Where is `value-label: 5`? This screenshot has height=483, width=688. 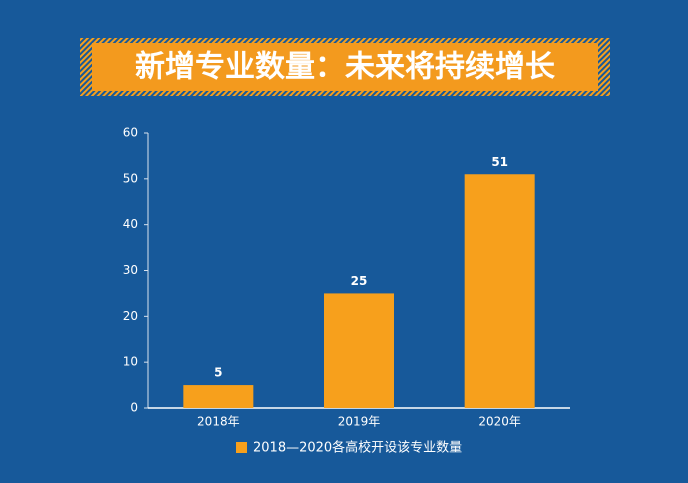 value-label: 5 is located at coordinates (218, 373).